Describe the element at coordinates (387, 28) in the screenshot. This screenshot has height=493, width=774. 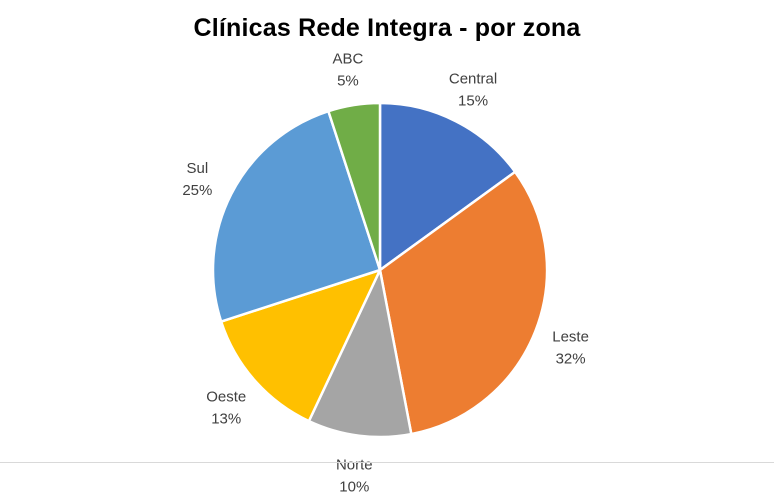
I see `chart-title: Clínicas Rede Integra - por zona` at that location.